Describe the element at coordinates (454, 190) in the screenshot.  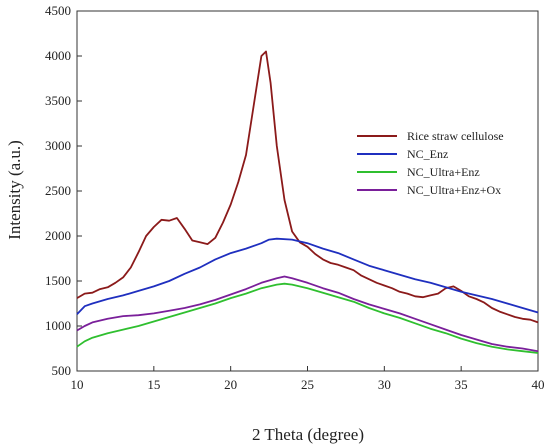
I see `legend-label: NC_Ultra+Enz+Ox` at that location.